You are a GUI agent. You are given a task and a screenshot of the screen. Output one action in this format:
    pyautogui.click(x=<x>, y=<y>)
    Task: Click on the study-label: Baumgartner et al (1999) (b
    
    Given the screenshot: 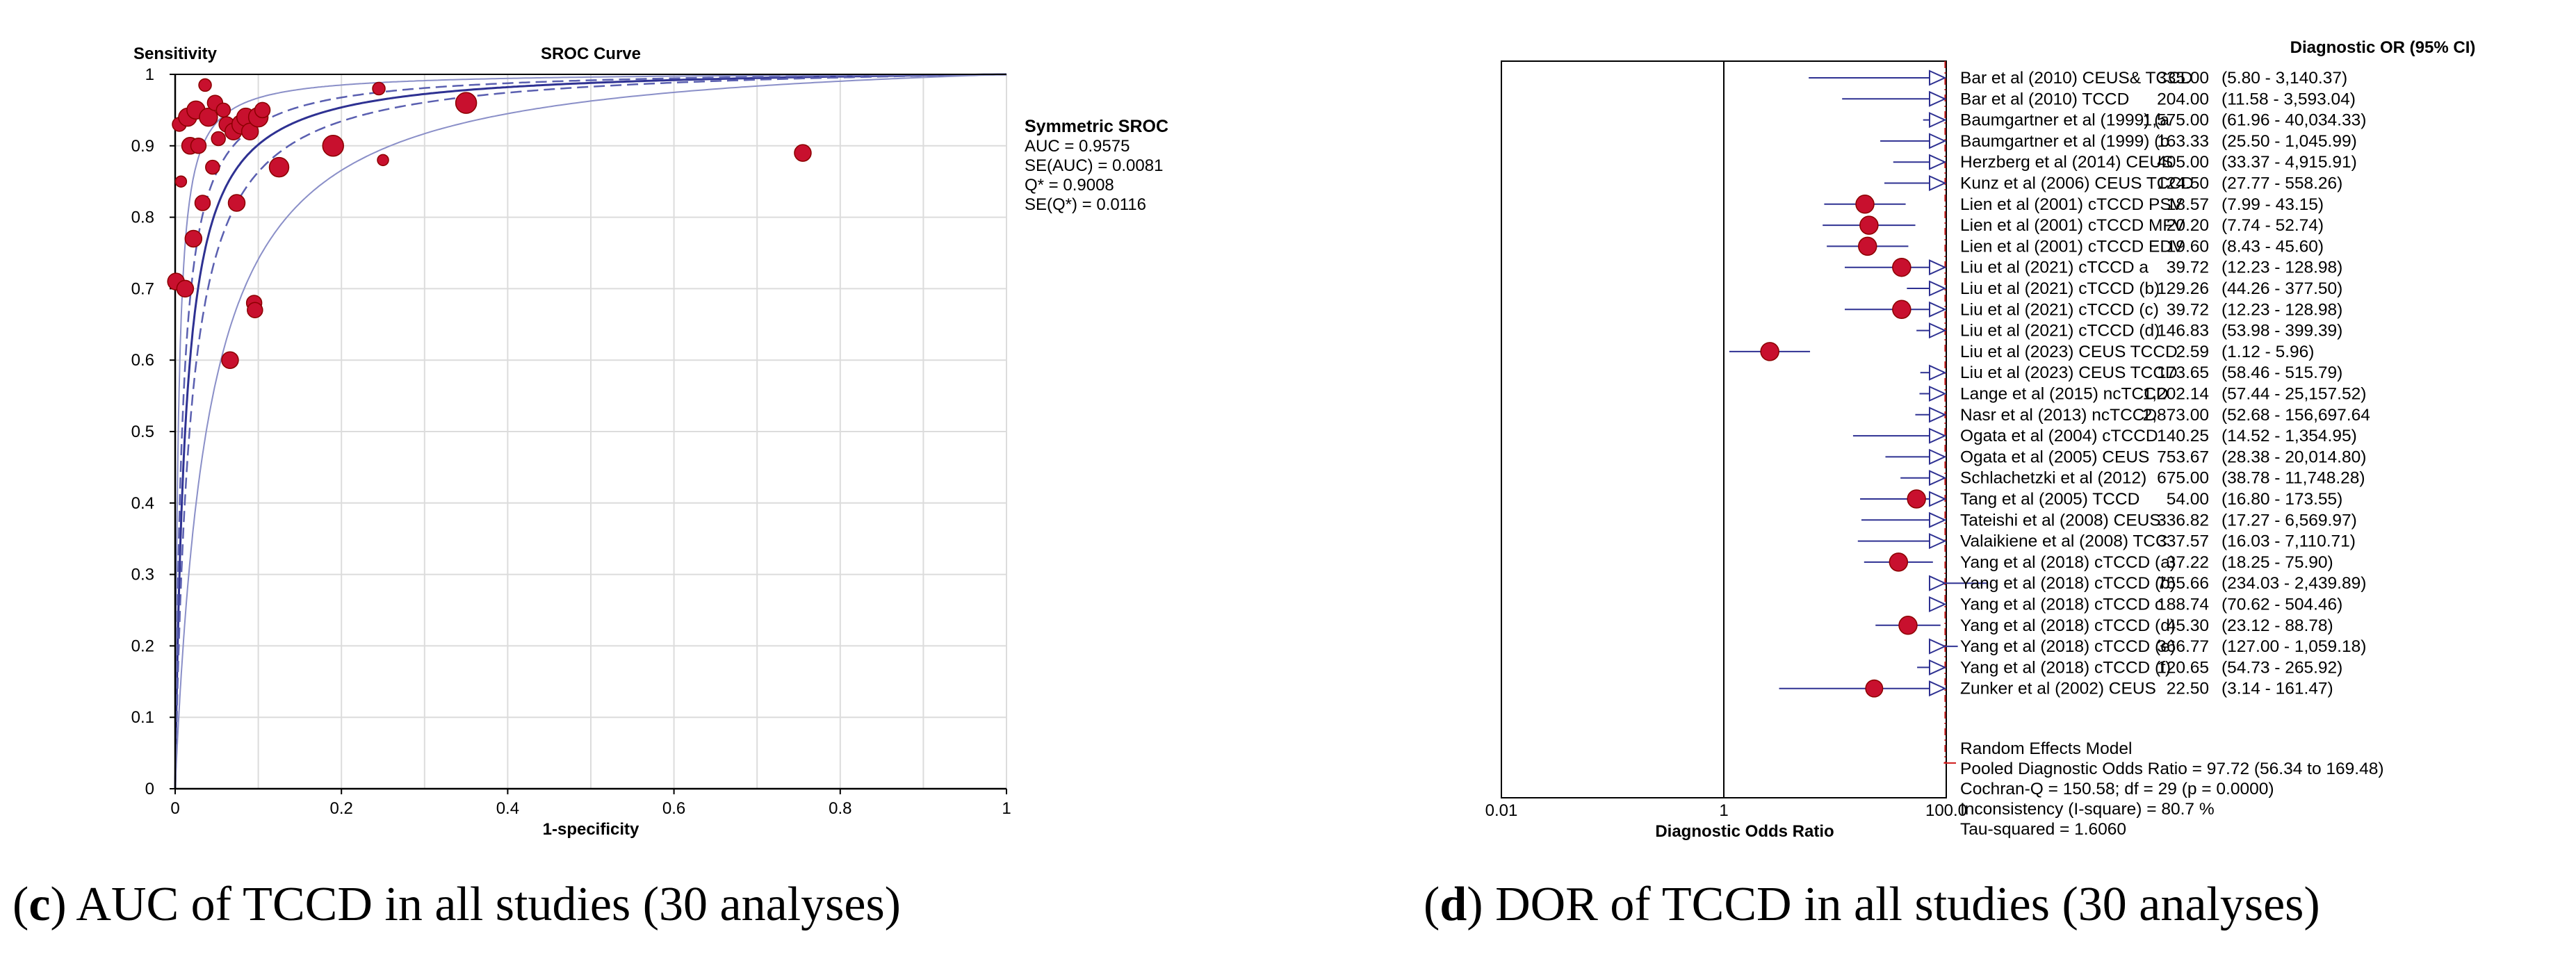 What is the action you would take?
    pyautogui.click(x=2064, y=141)
    